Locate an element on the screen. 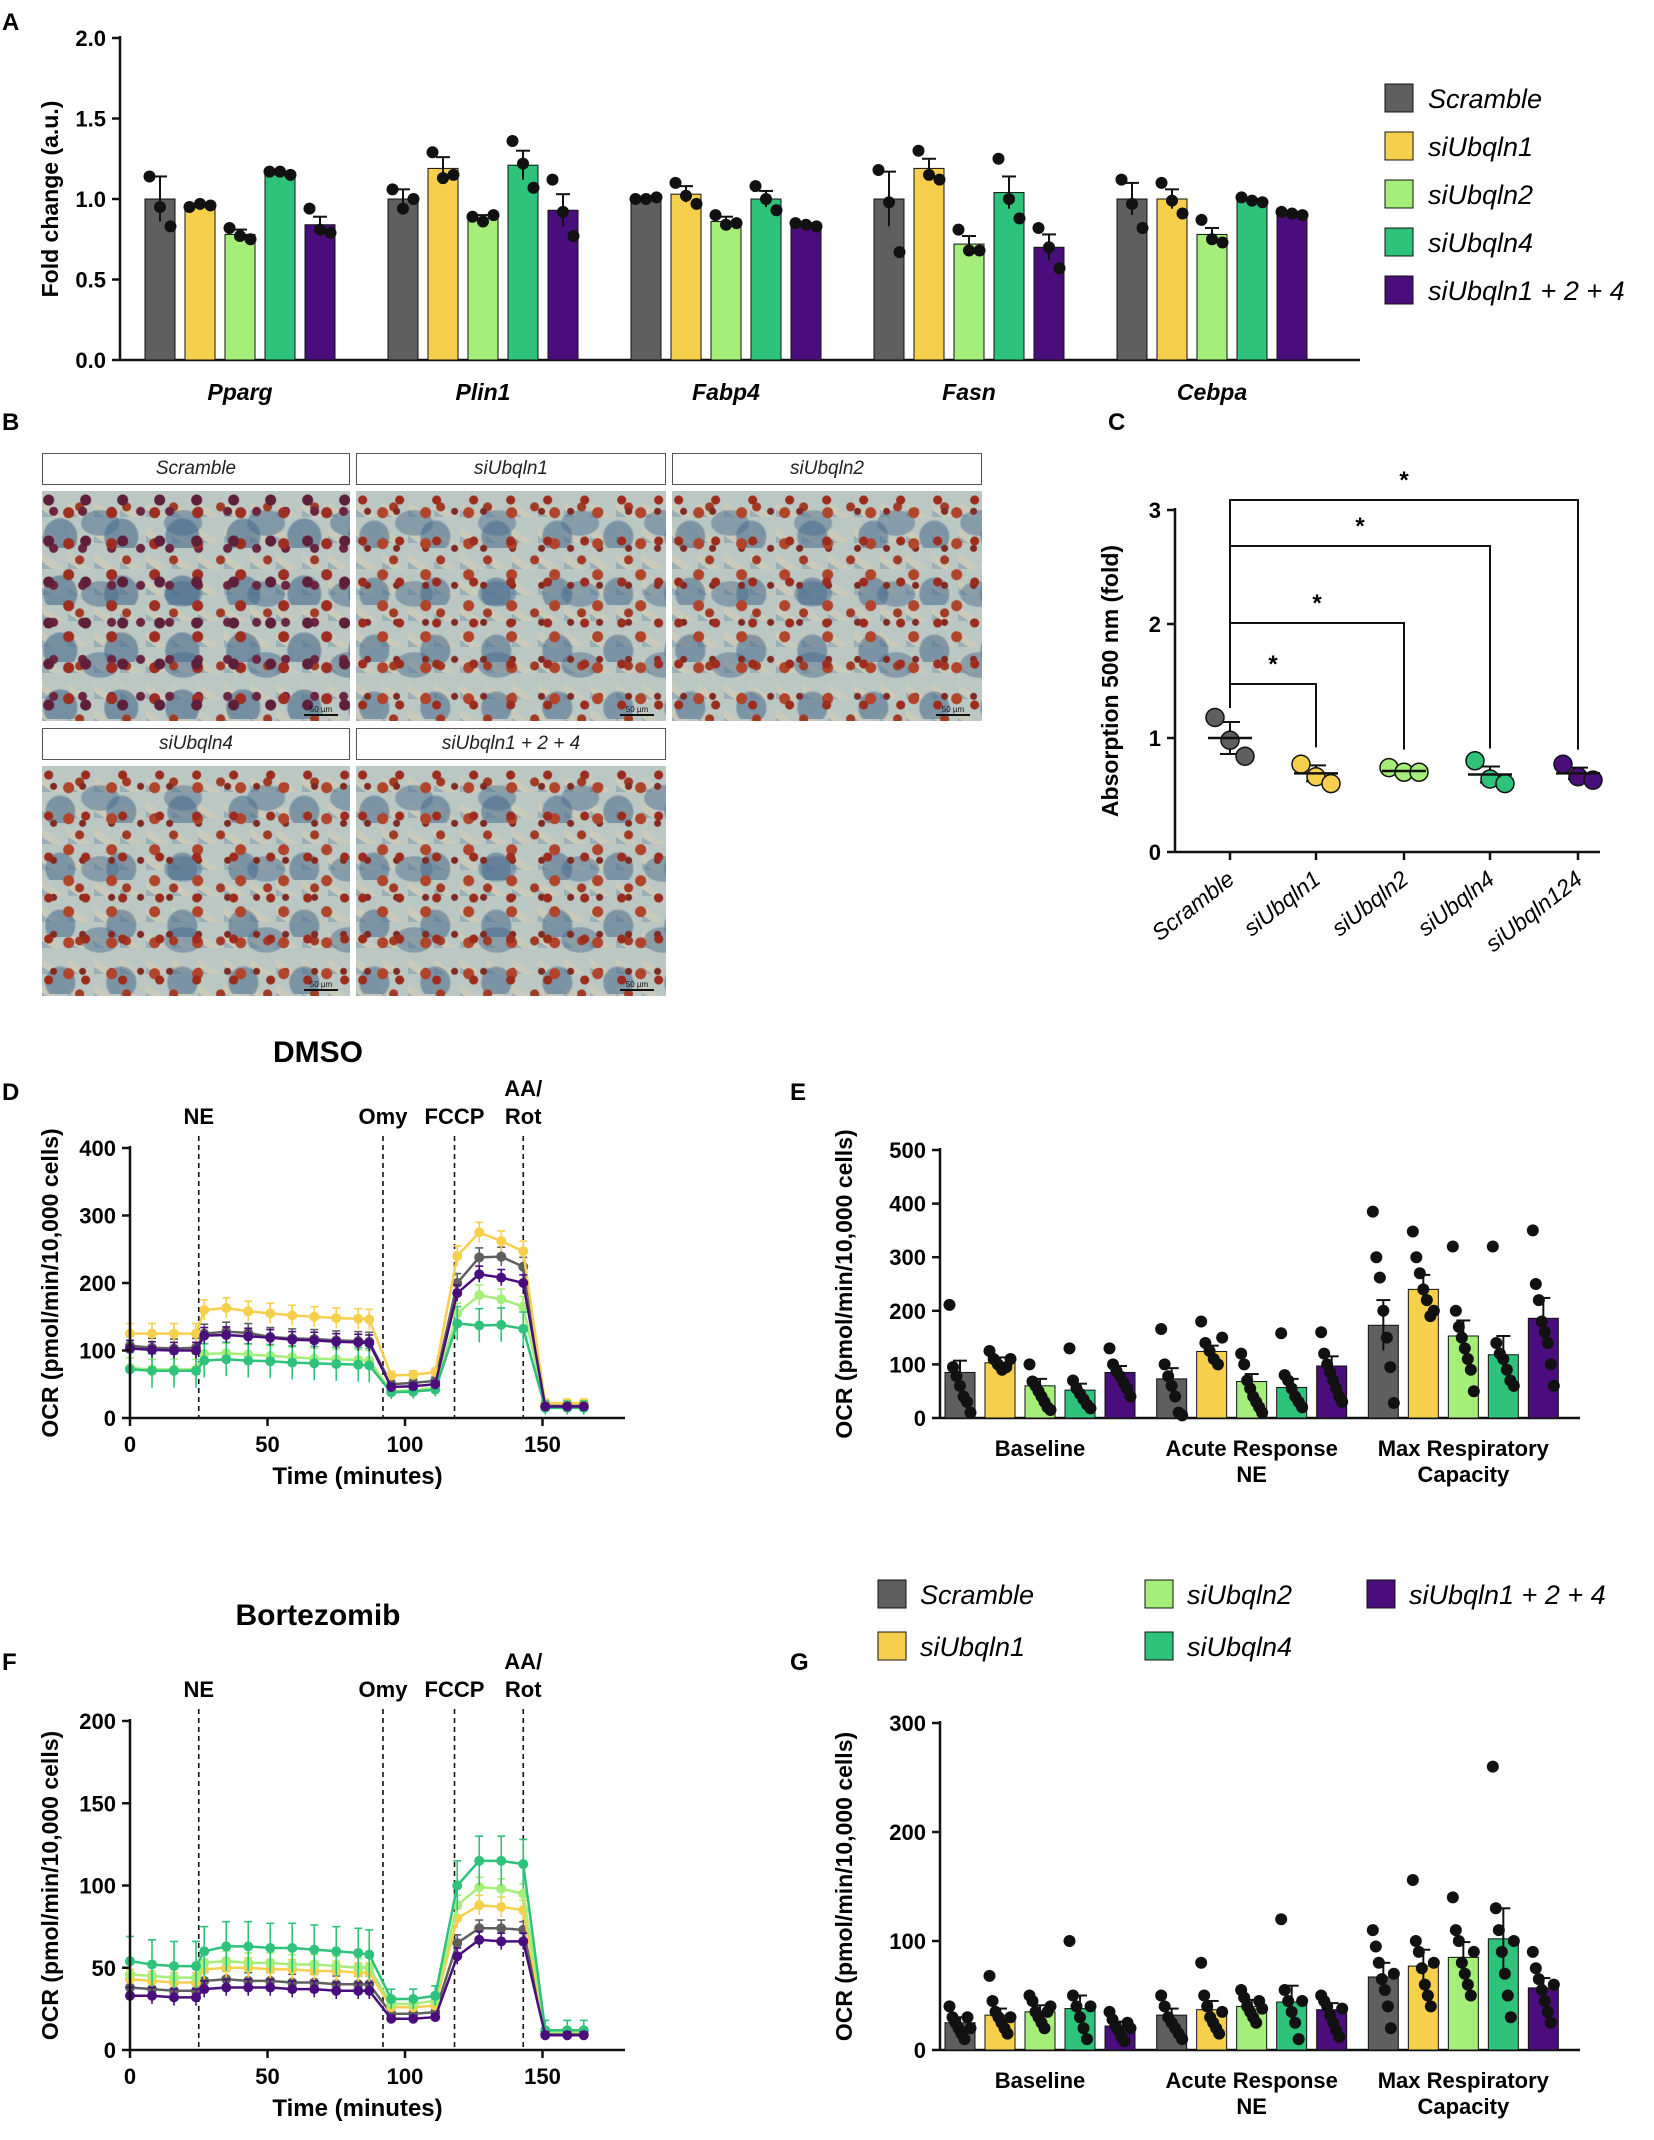 The image size is (1654, 2140). injection-label: NE is located at coordinates (198, 1689).